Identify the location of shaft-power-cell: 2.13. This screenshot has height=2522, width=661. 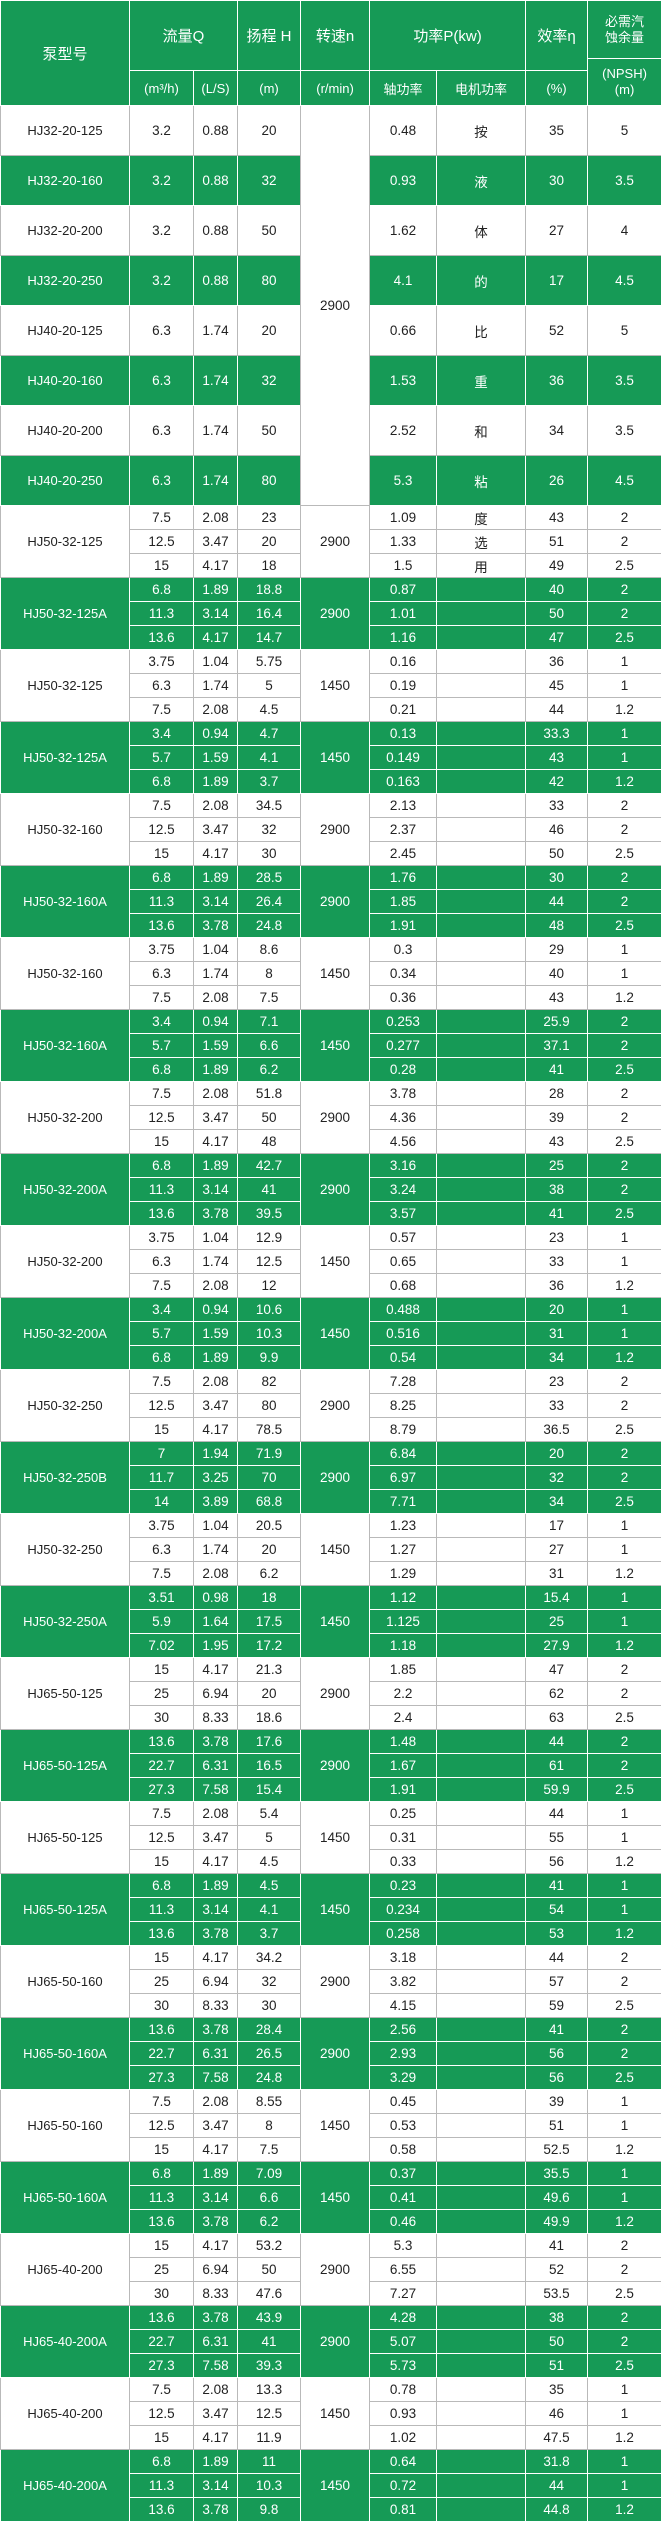
(403, 806).